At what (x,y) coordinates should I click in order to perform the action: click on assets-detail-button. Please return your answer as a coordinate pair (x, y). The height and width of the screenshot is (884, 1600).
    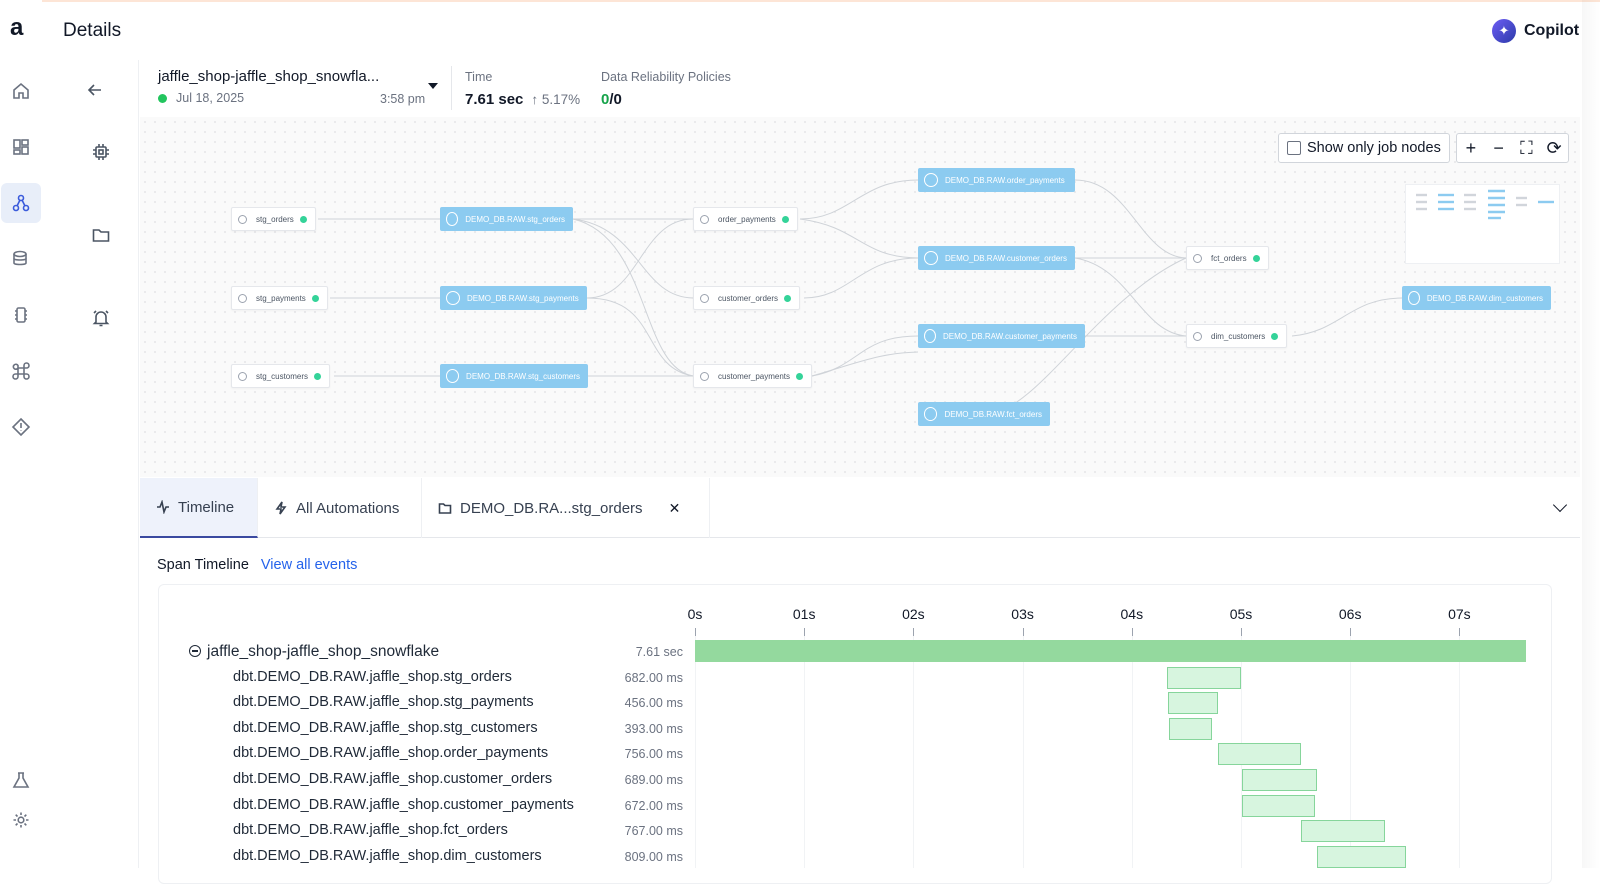
    Looking at the image, I should click on (101, 235).